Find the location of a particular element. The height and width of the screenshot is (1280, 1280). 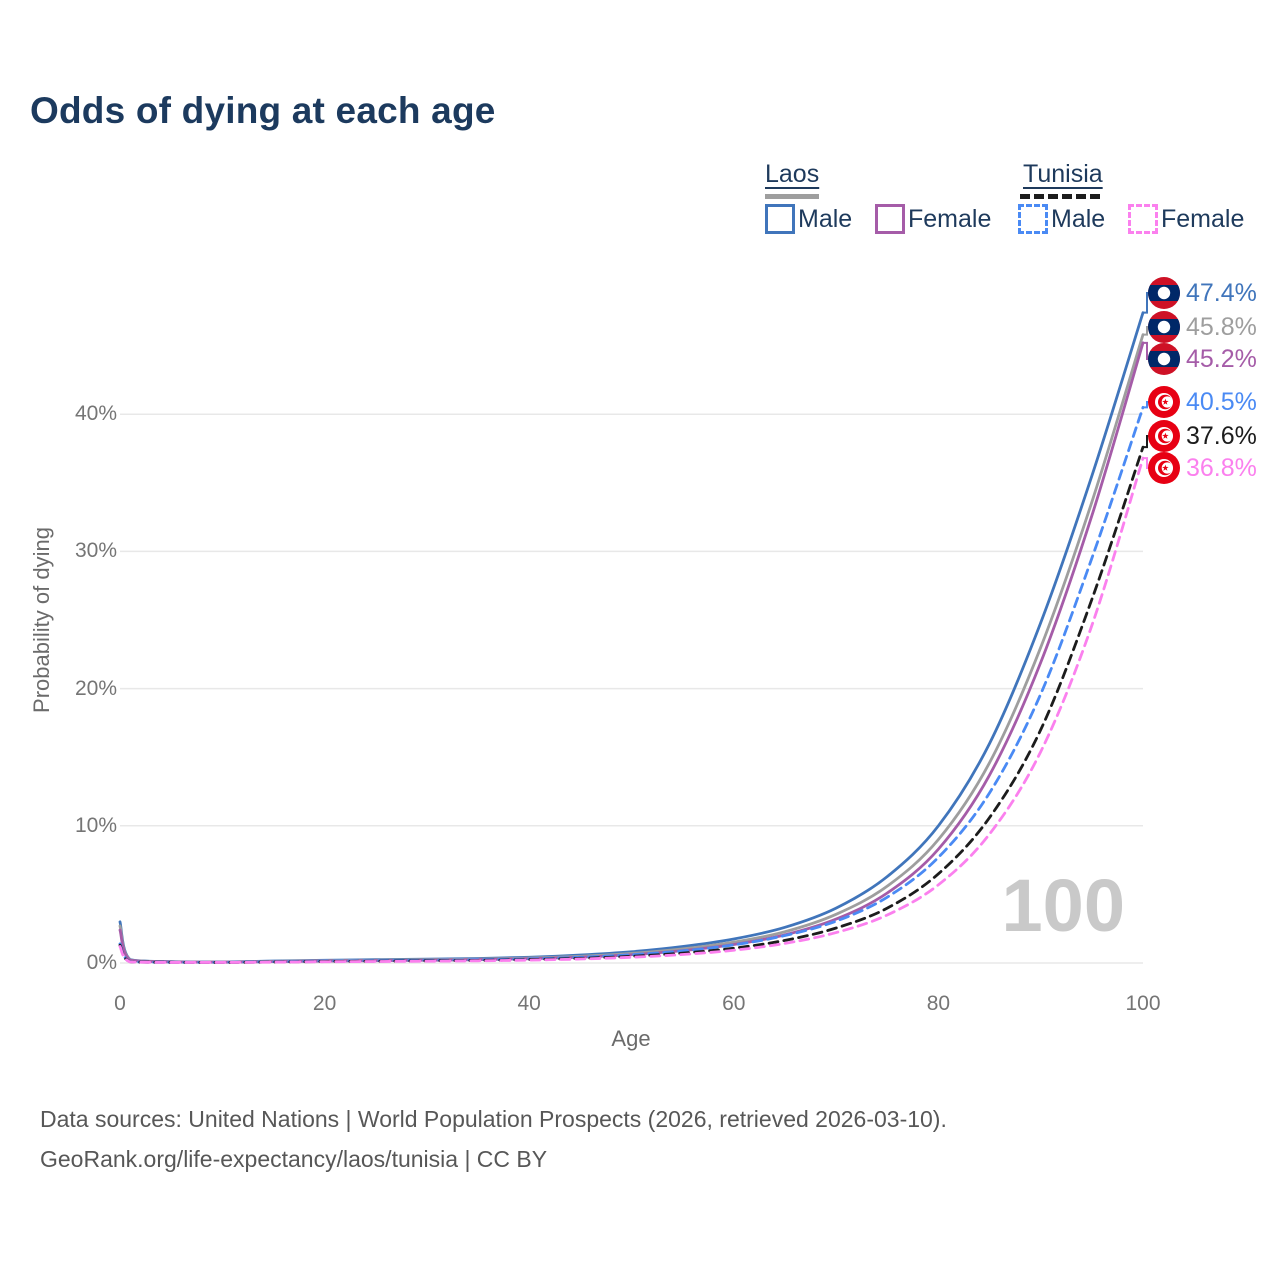

end-label-laos-male: 47.4% is located at coordinates (1202, 293).